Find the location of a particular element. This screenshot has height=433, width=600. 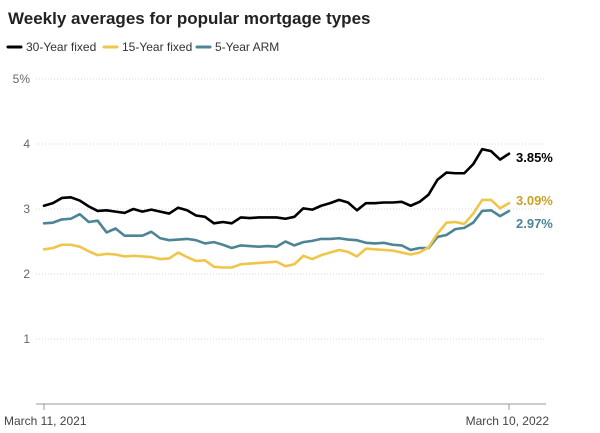

y-tick-label: 3 is located at coordinates (26, 209).